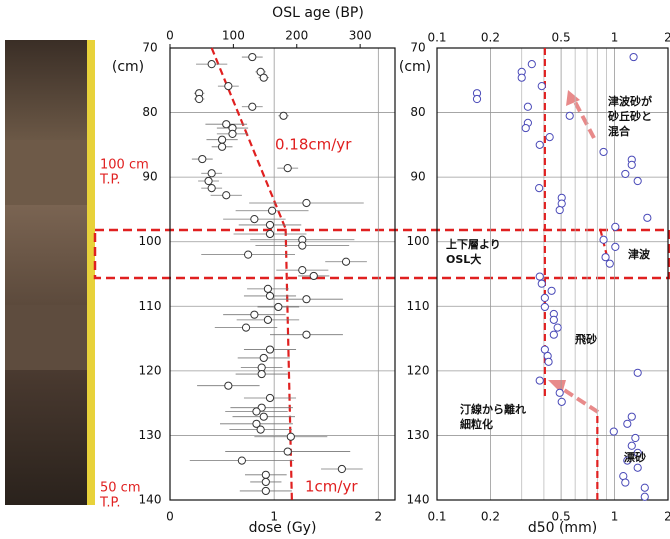  Describe the element at coordinates (476, 424) in the screenshot. I see `annotation: 細粒化` at that location.